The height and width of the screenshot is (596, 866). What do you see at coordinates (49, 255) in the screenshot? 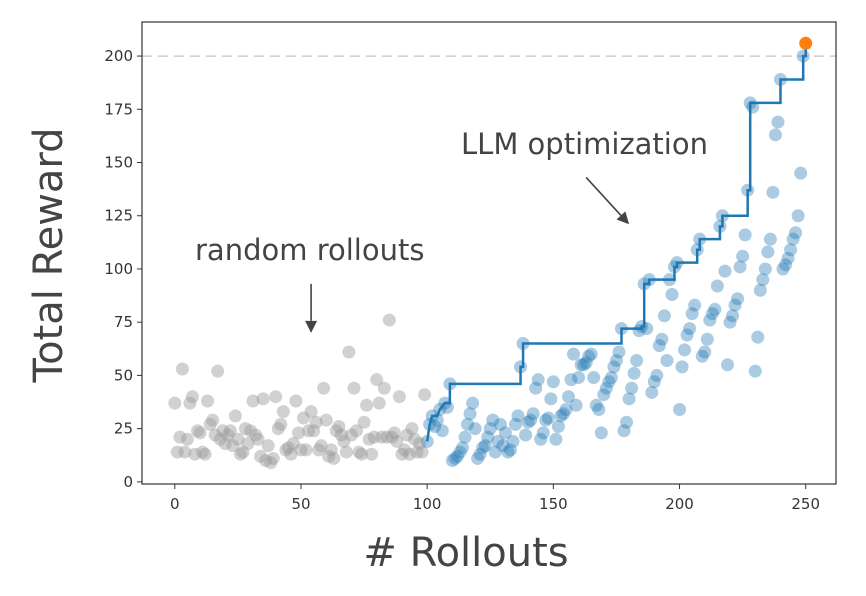
I see `y-axis-label: Total Reward` at bounding box center [49, 255].